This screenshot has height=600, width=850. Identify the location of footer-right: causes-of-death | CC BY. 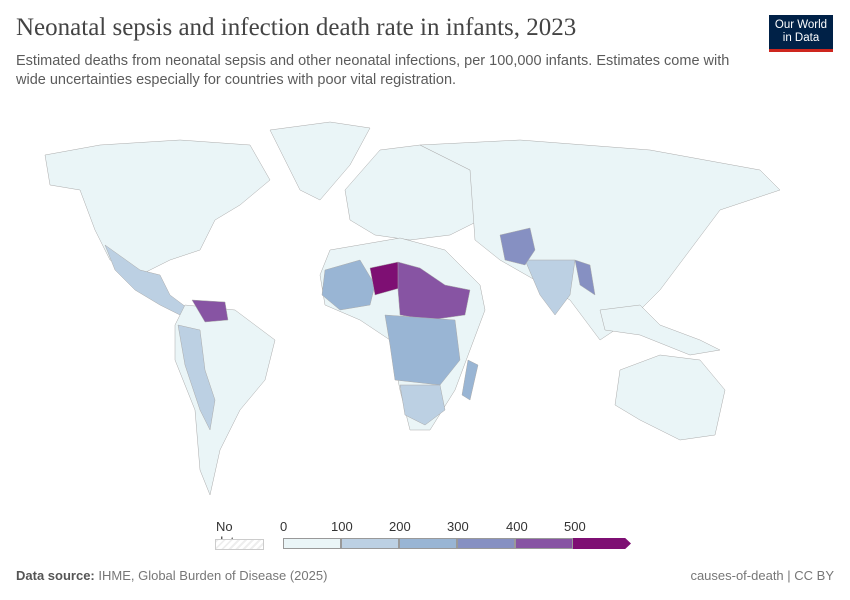
(762, 575).